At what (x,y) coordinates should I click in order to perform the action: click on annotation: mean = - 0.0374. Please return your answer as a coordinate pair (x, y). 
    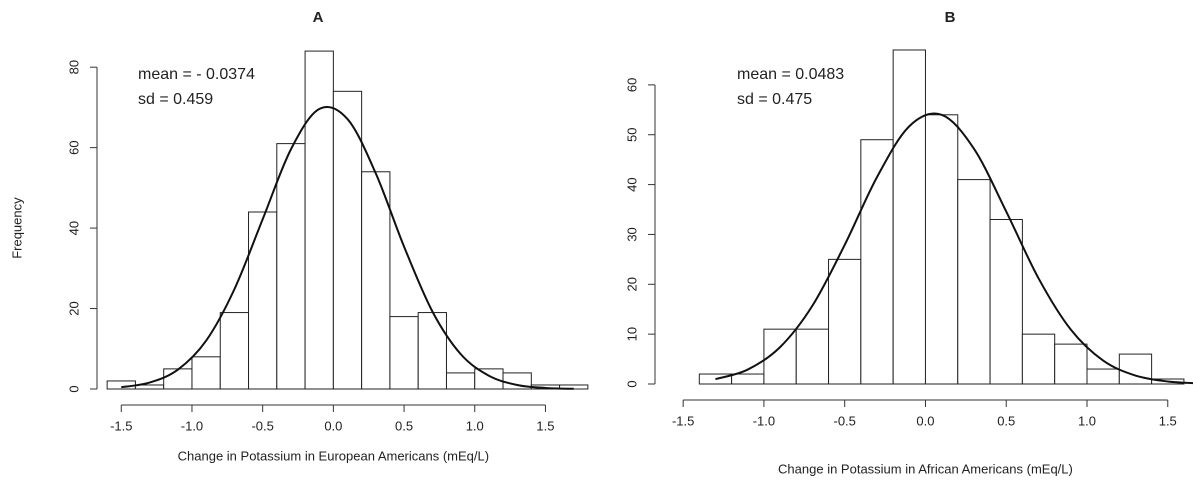
    Looking at the image, I should click on (196, 74).